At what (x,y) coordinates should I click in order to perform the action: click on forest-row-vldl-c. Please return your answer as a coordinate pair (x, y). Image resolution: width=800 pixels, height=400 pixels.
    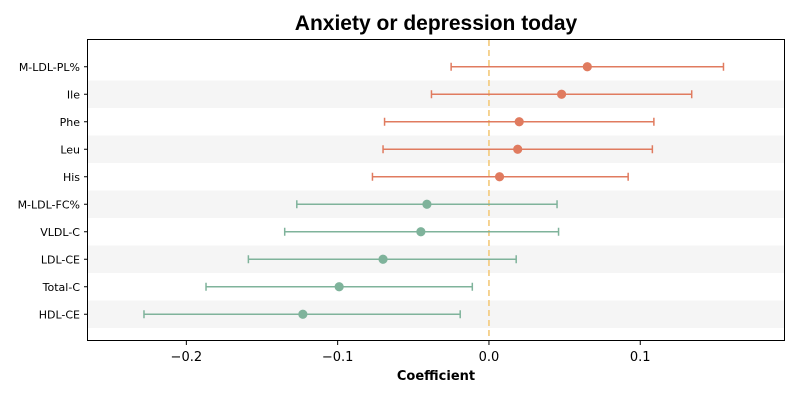
    Looking at the image, I should click on (421, 232).